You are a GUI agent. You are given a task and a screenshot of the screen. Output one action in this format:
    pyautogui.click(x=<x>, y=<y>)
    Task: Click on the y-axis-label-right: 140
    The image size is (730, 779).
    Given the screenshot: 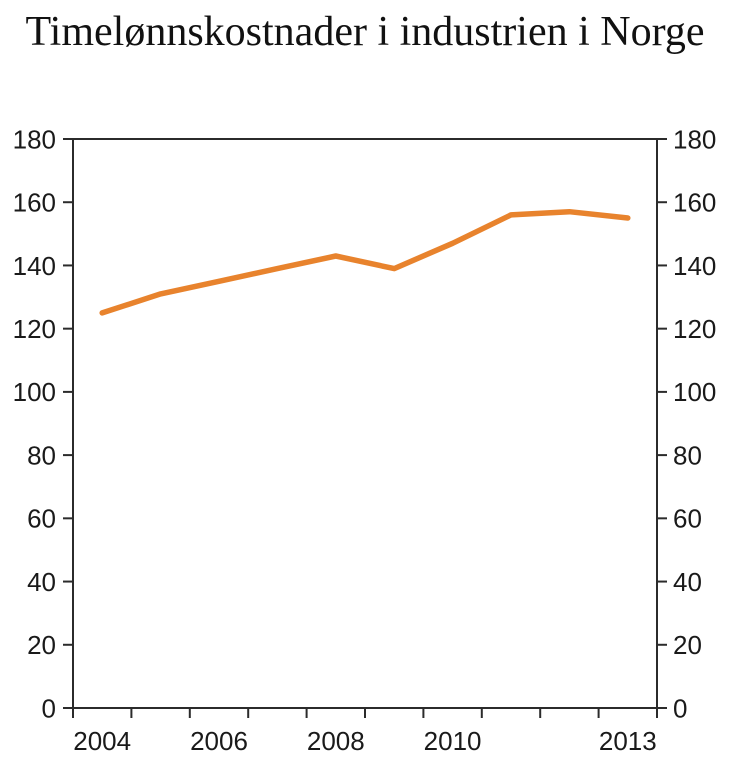 What is the action you would take?
    pyautogui.click(x=694, y=266)
    